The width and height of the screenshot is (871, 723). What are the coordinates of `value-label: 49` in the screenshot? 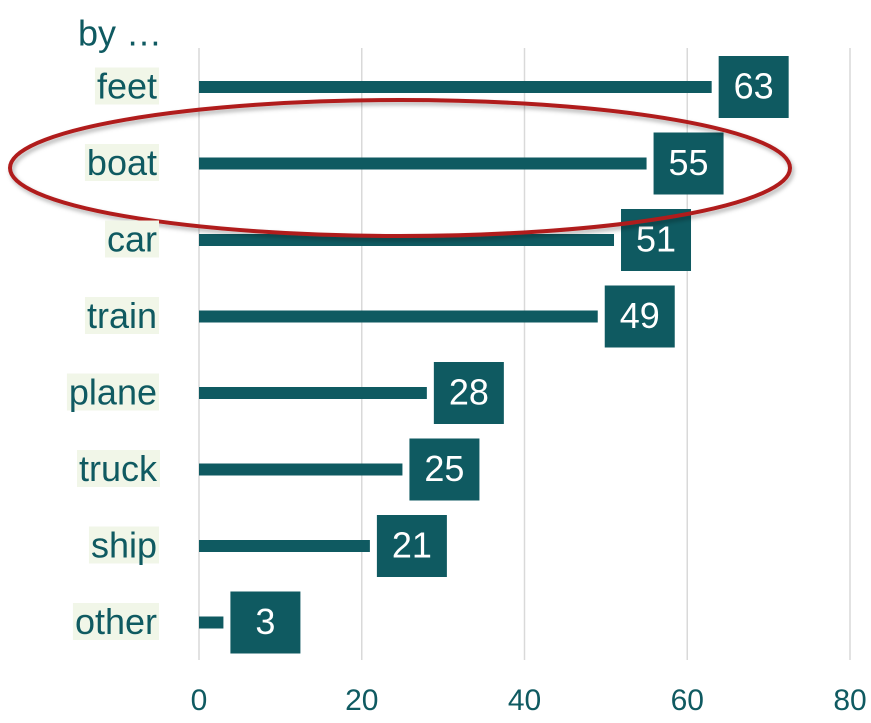 It's located at (640, 315).